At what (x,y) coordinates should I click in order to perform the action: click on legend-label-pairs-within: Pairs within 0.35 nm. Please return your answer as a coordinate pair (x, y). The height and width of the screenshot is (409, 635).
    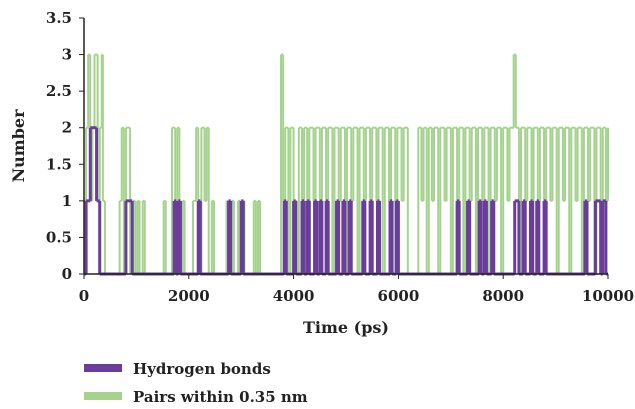
    Looking at the image, I should click on (220, 397).